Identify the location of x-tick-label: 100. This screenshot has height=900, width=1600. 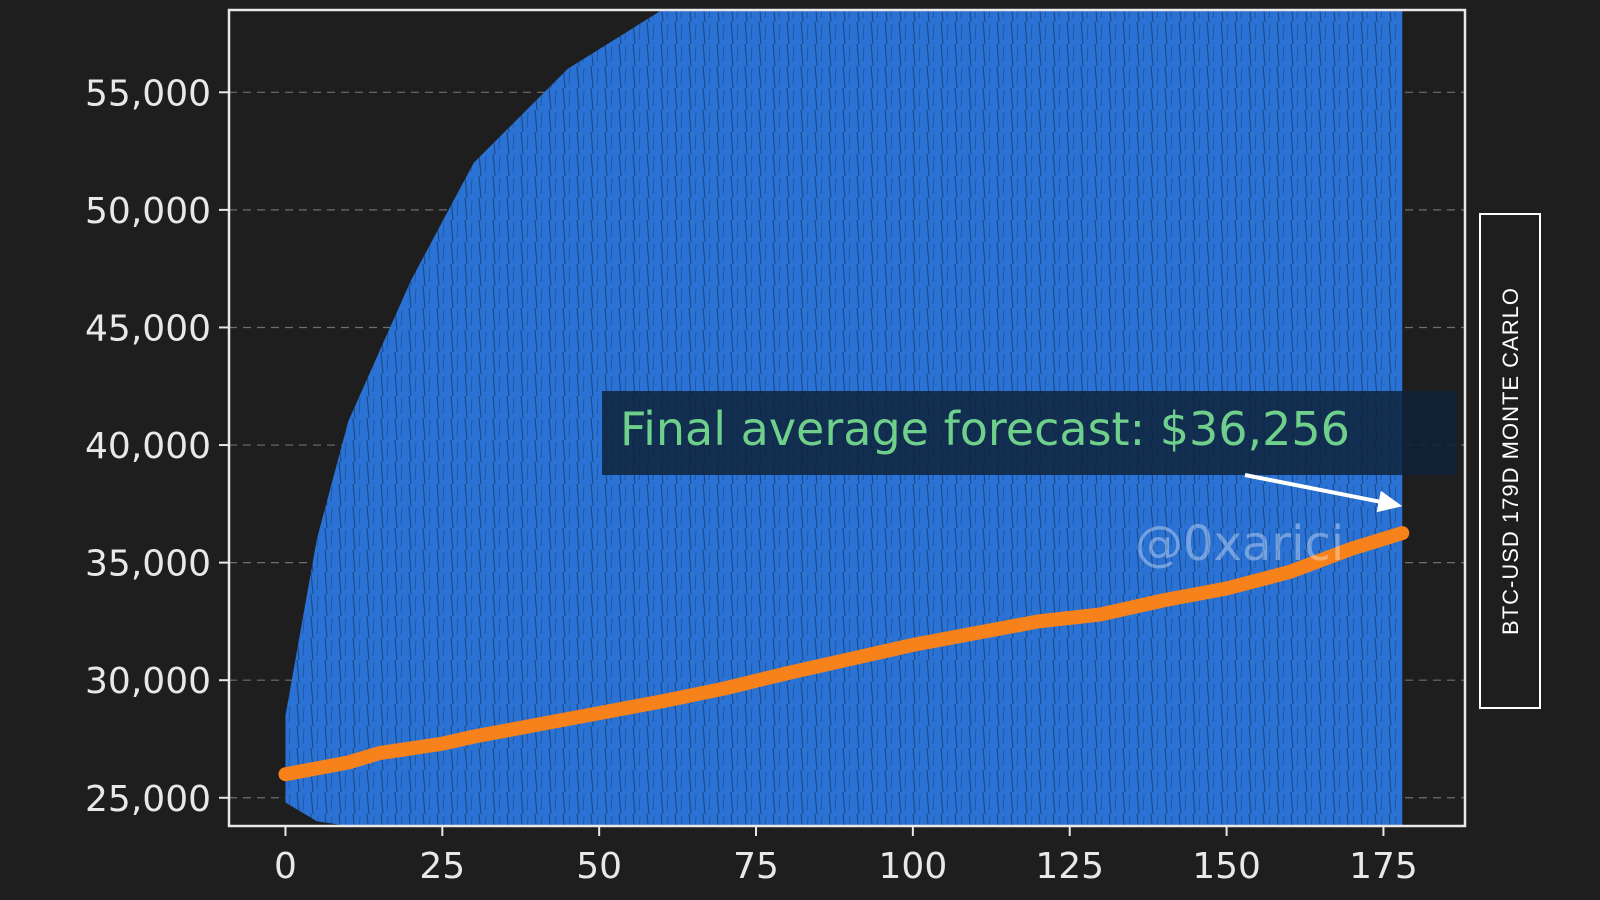
(913, 866).